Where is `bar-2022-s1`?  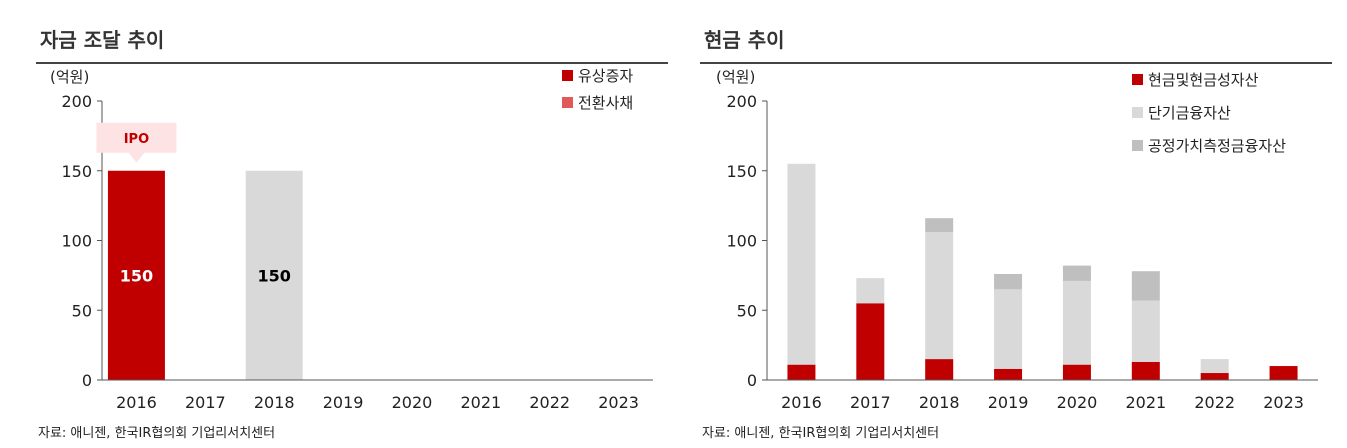
bar-2022-s1 is located at coordinates (1214, 366).